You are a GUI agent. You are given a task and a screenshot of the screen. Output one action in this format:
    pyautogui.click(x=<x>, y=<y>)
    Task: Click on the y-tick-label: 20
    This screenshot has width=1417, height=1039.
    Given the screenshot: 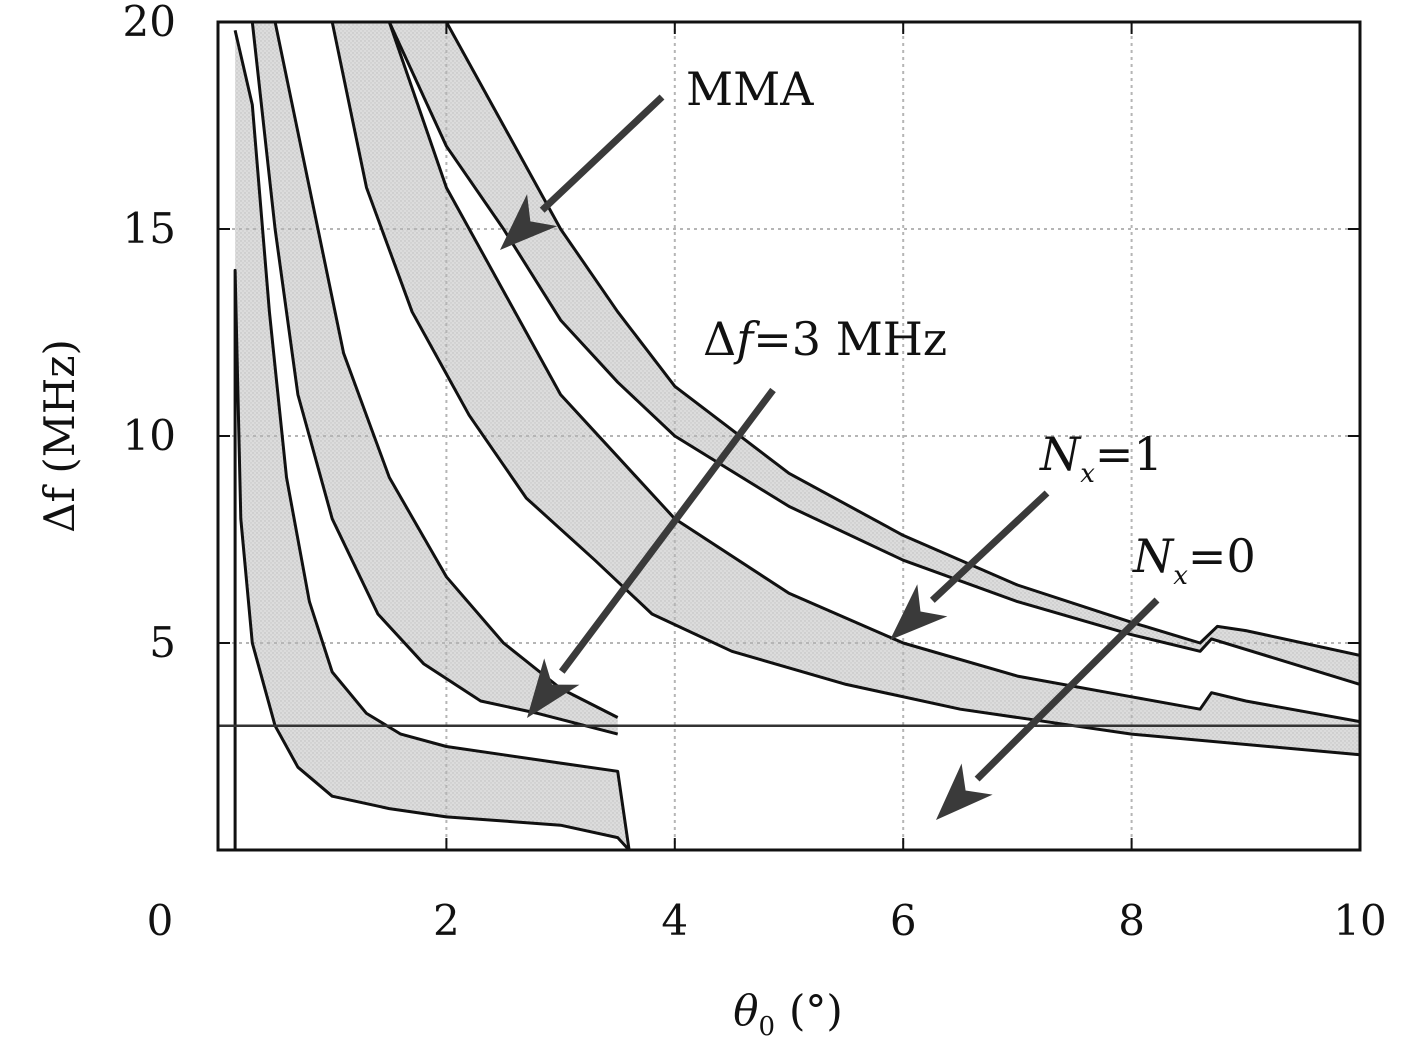 What is the action you would take?
    pyautogui.click(x=149, y=23)
    